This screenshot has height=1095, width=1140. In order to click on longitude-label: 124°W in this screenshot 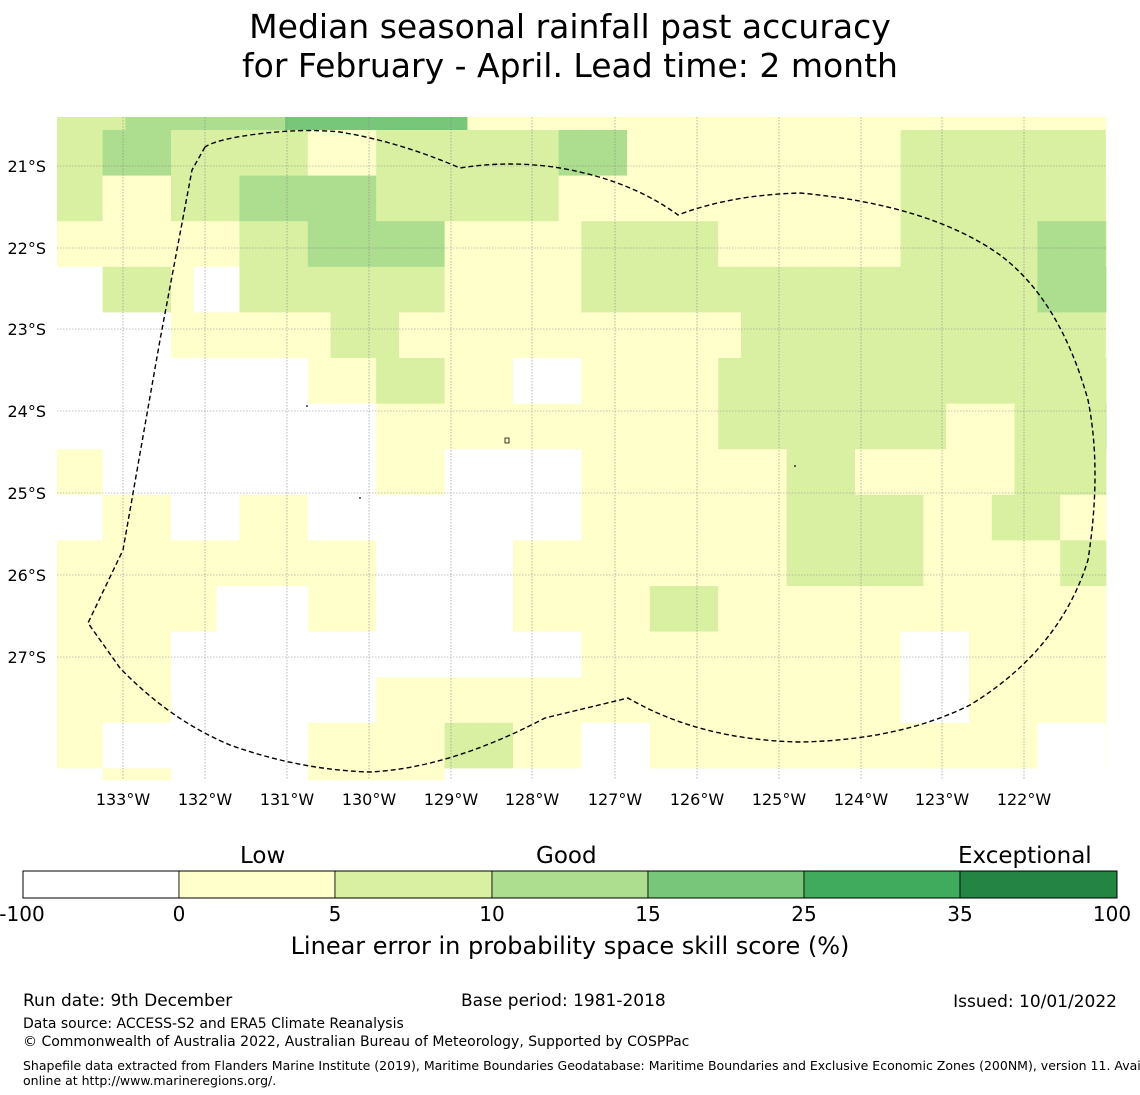, I will do `click(861, 799)`.